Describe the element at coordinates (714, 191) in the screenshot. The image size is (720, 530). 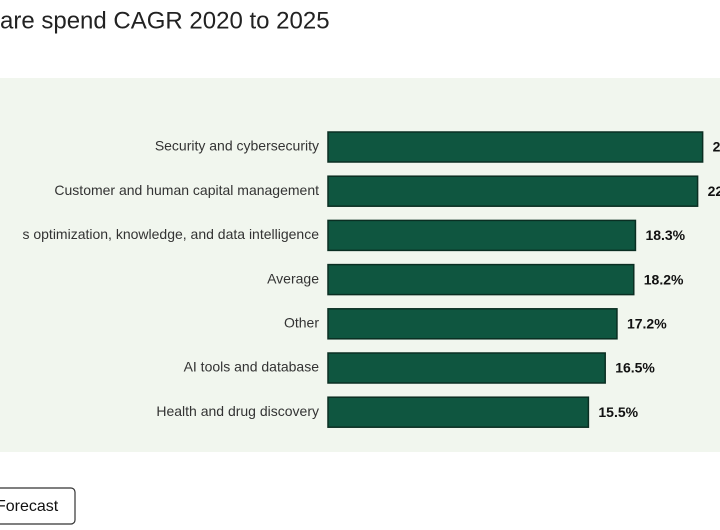
I see `value-label: 22.0%` at that location.